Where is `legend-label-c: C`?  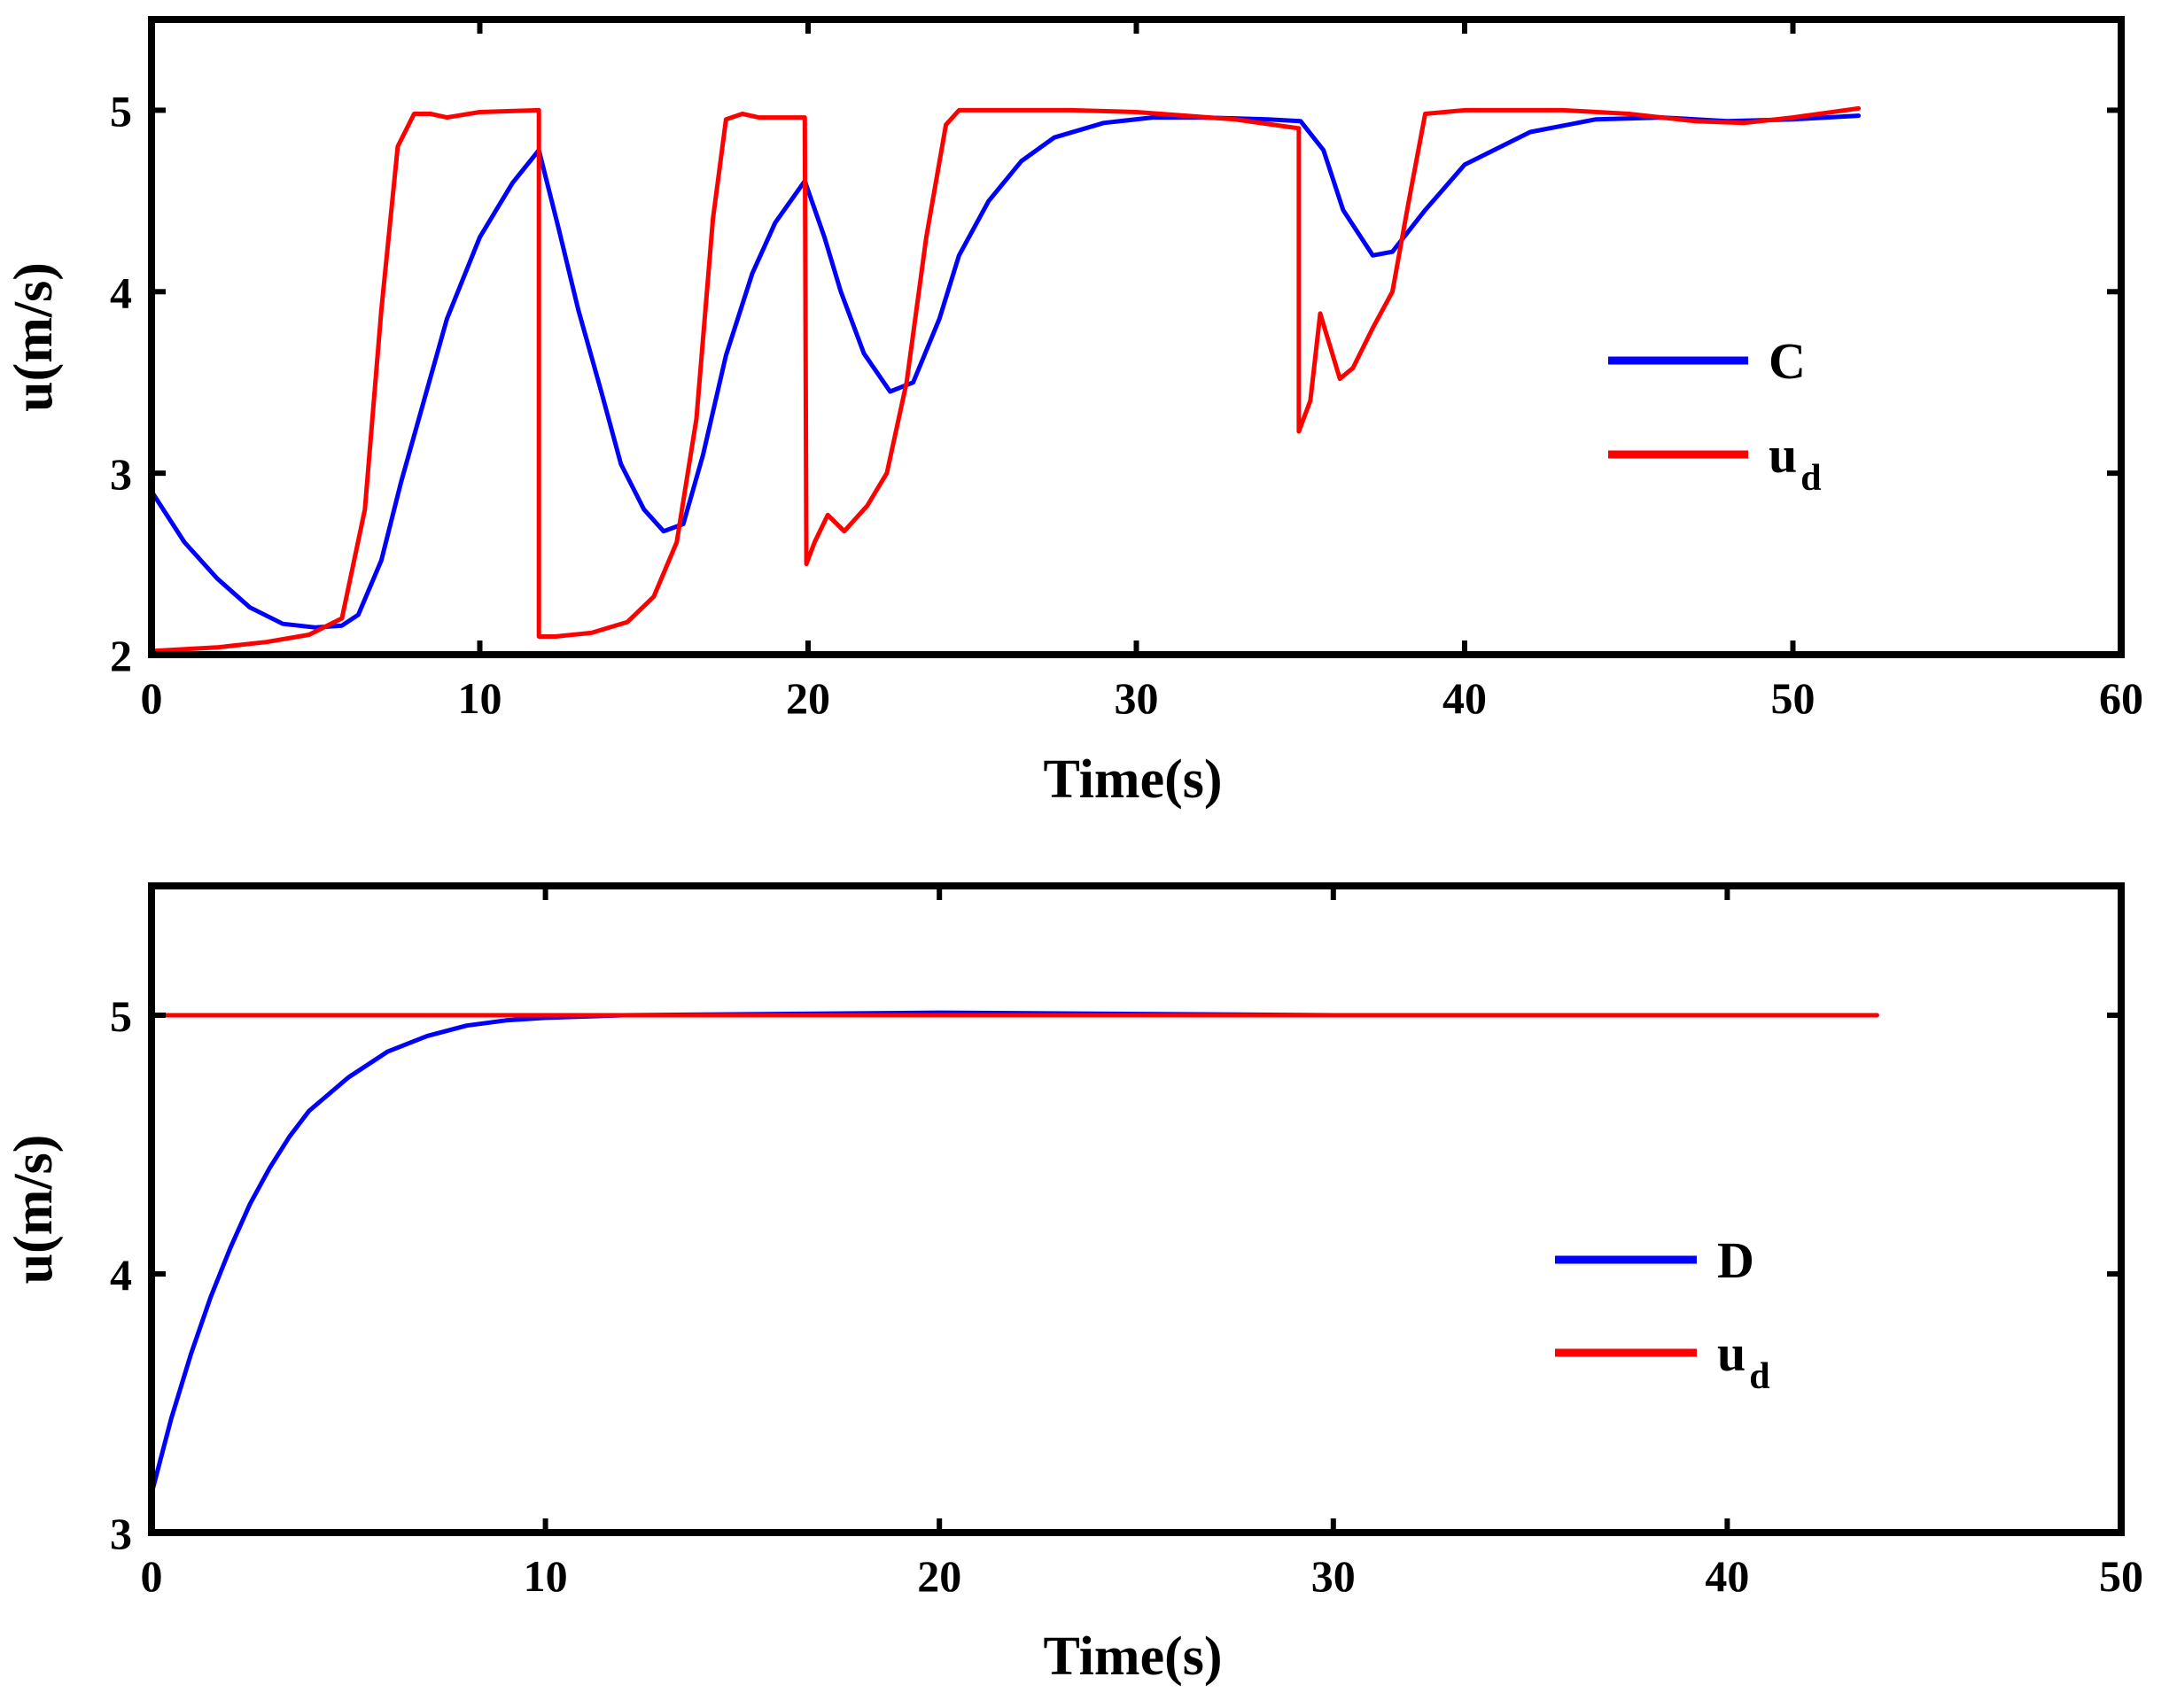
legend-label-c: C is located at coordinates (1787, 361).